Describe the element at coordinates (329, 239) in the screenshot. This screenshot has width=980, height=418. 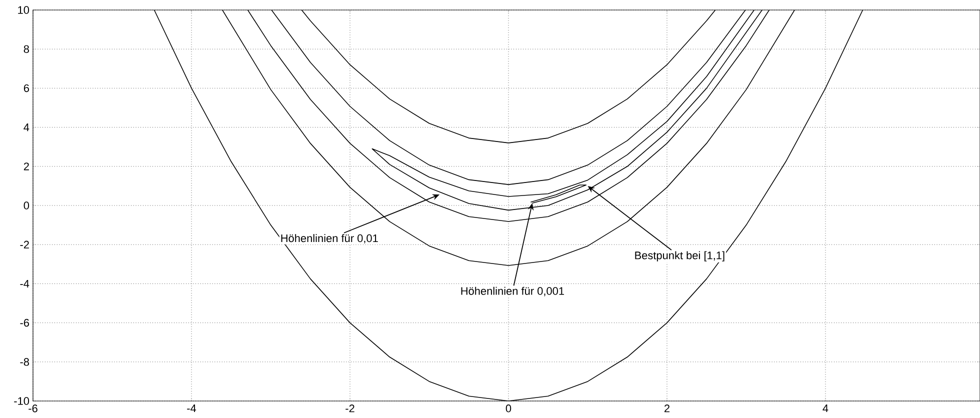
I see `annotation: Höhenlinien für 0,01` at that location.